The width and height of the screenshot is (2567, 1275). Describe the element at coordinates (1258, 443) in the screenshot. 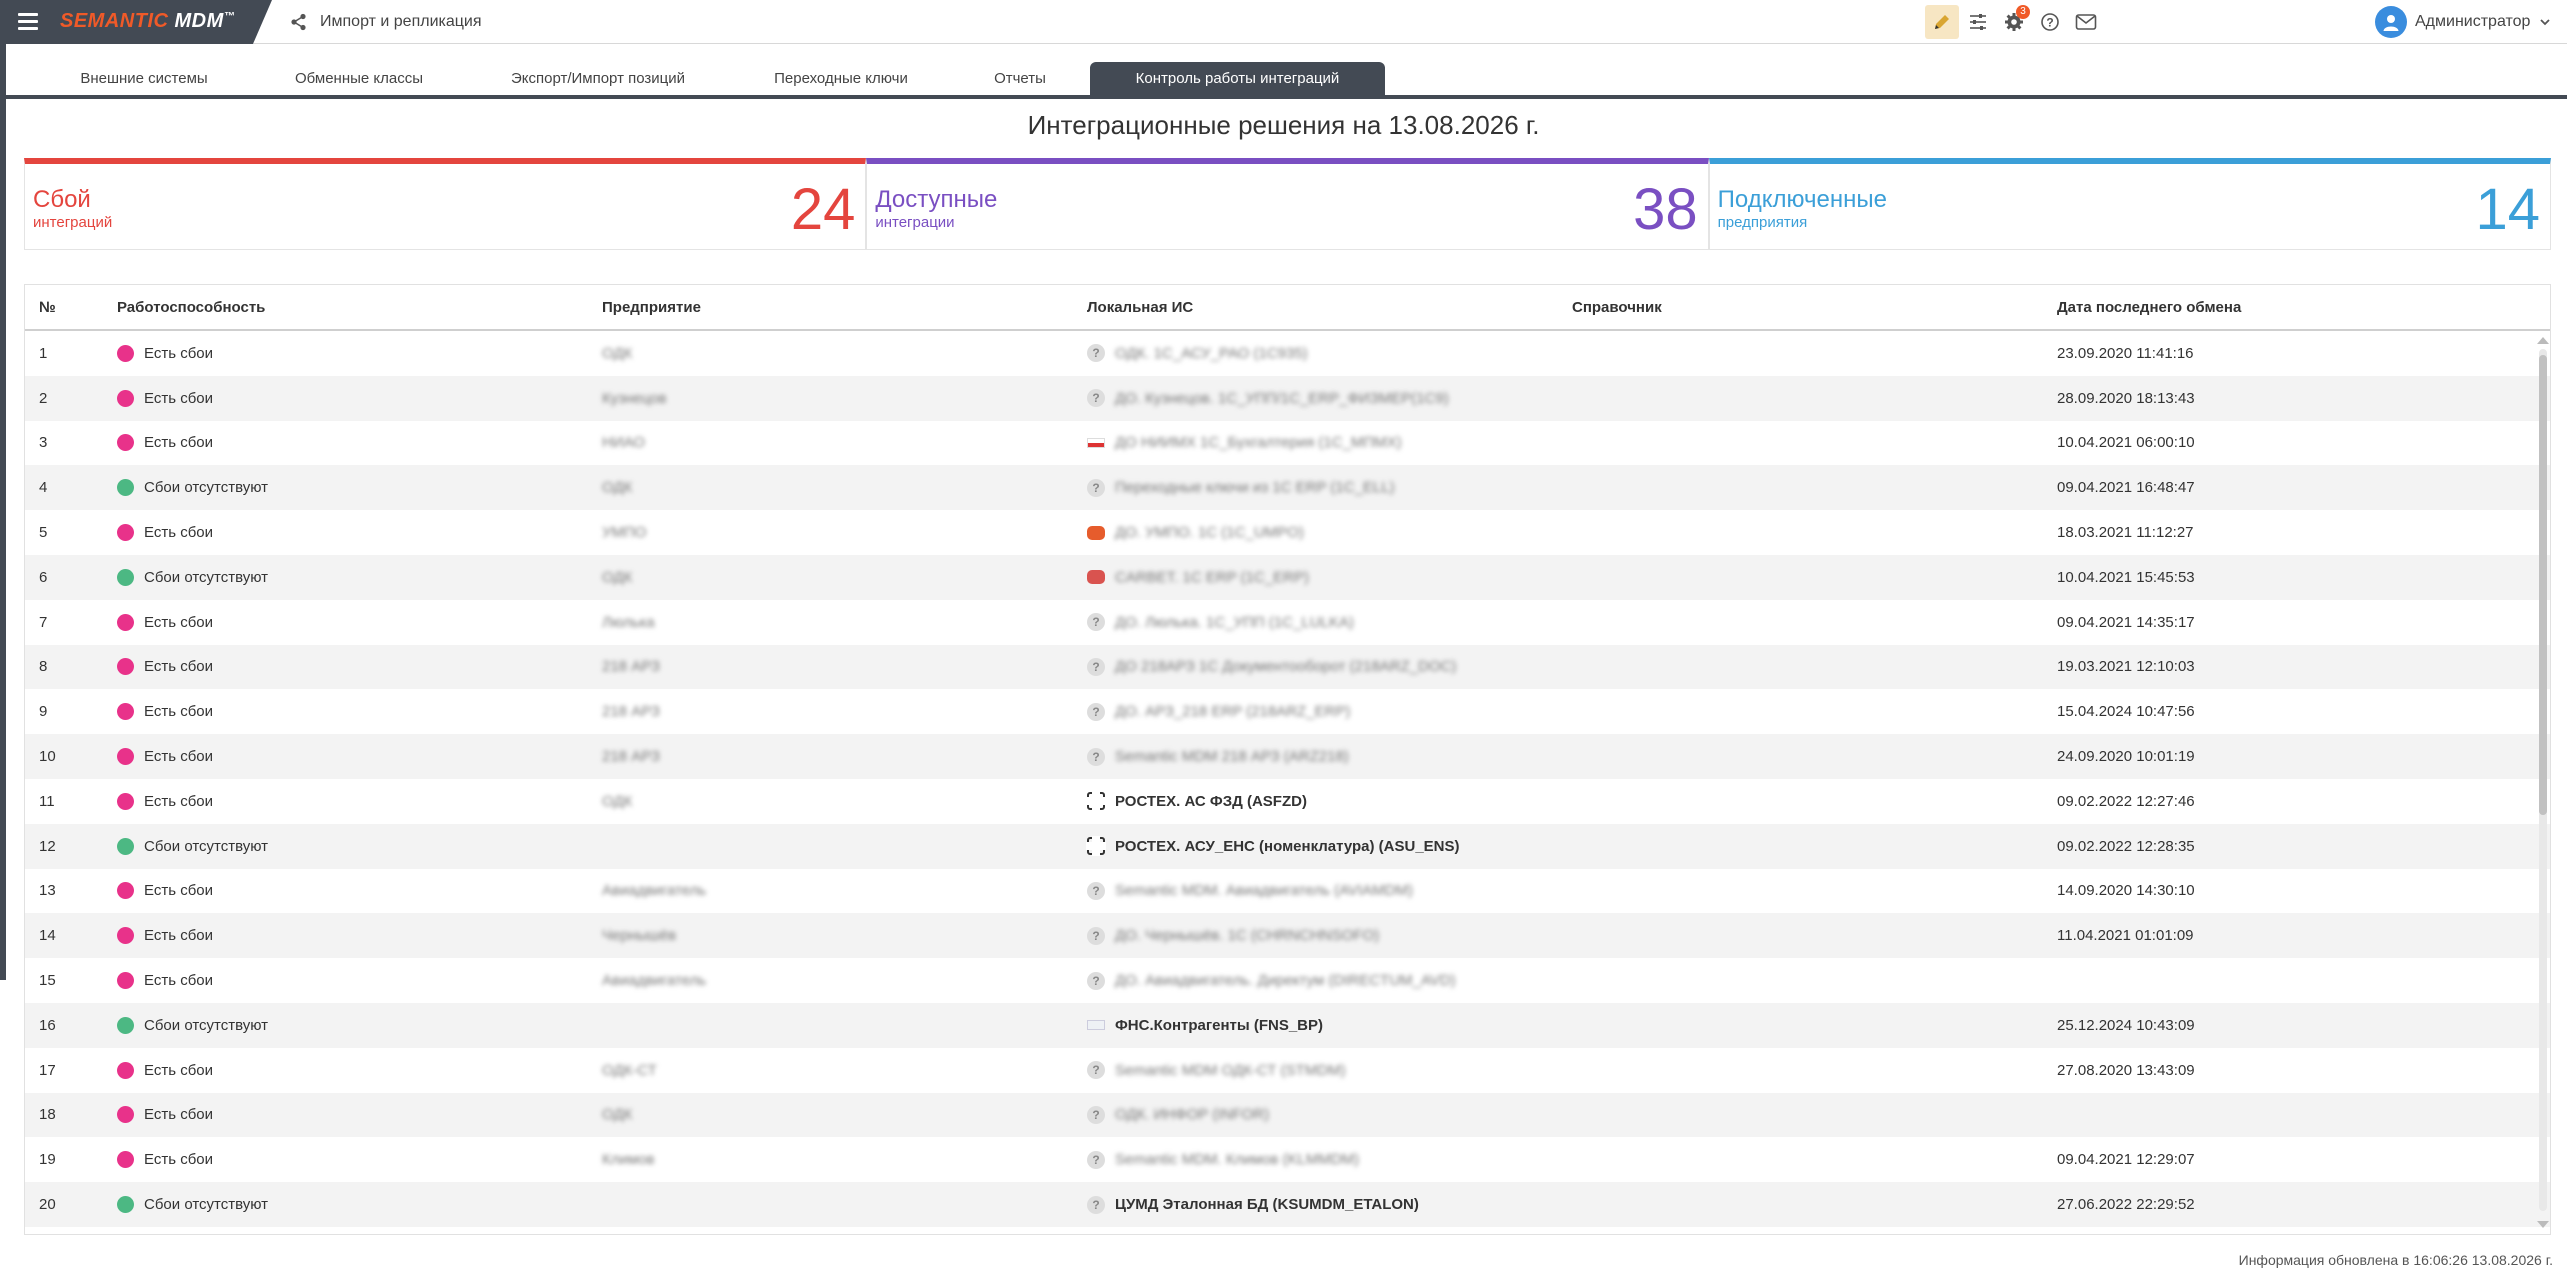

I see `system-name: ДО НИИМХ 1С_Бухгалтерия (1С_МПМХ)` at that location.